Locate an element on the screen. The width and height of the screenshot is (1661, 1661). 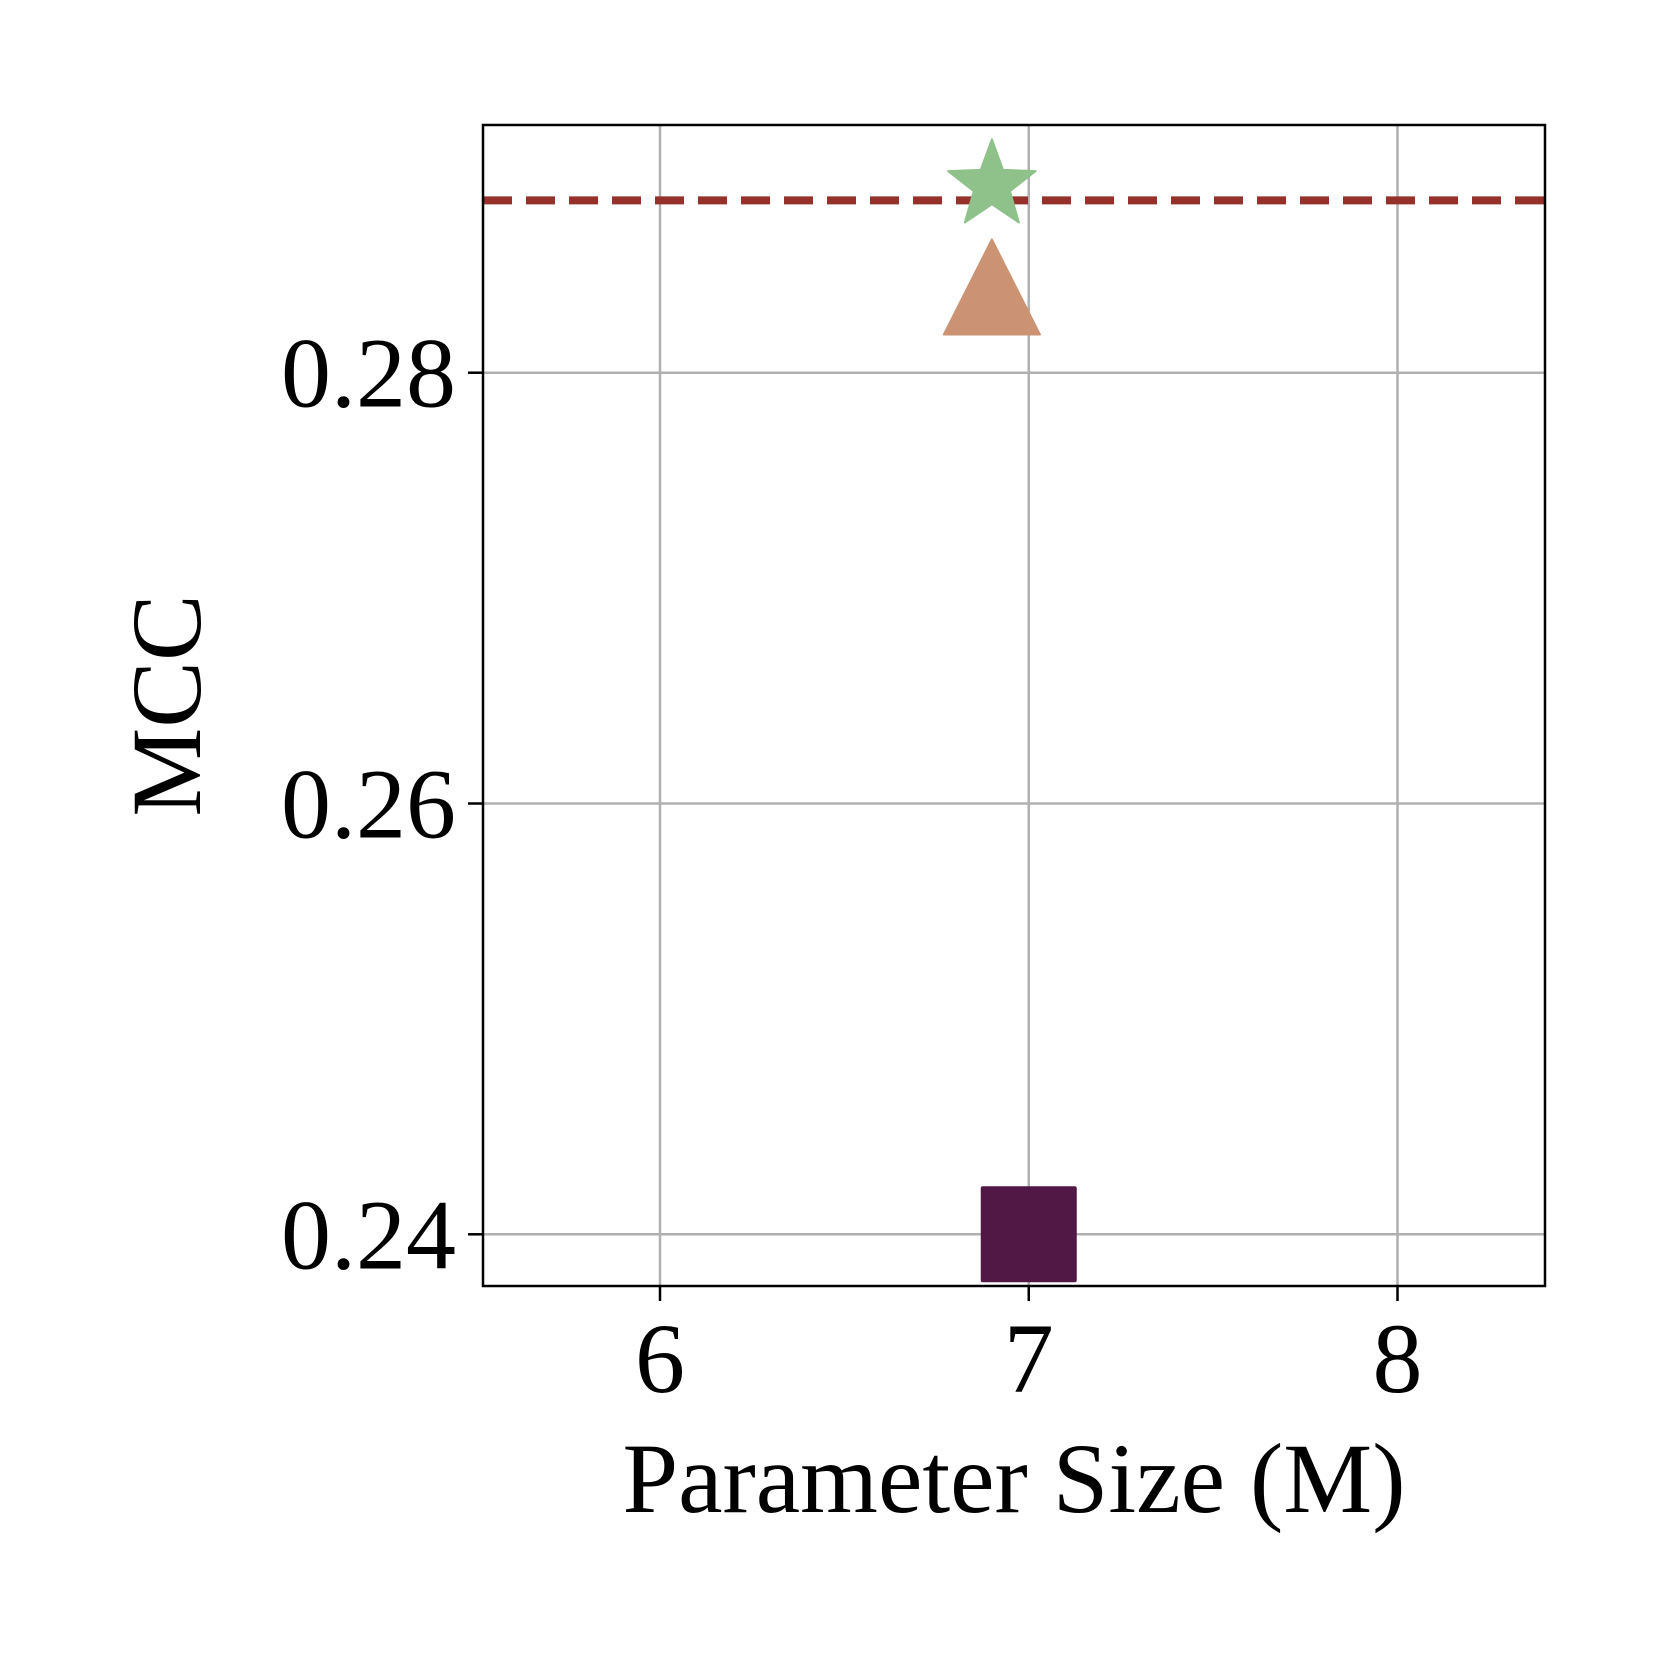
x-tick-label: 6 is located at coordinates (660, 1358).